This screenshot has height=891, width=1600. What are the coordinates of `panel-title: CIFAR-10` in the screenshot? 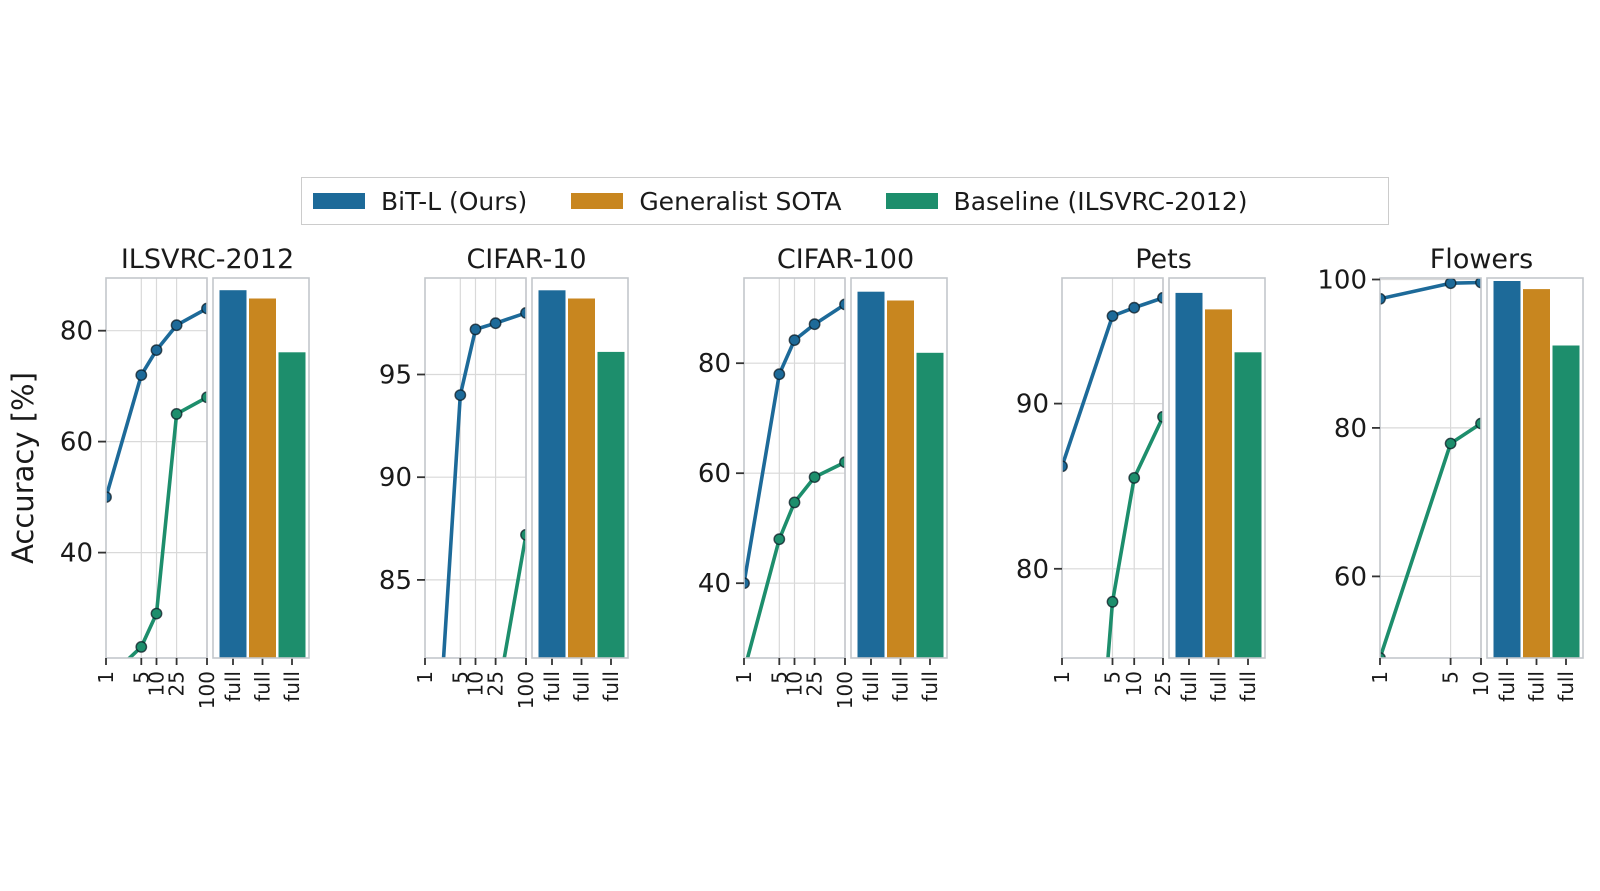 It's located at (526, 259).